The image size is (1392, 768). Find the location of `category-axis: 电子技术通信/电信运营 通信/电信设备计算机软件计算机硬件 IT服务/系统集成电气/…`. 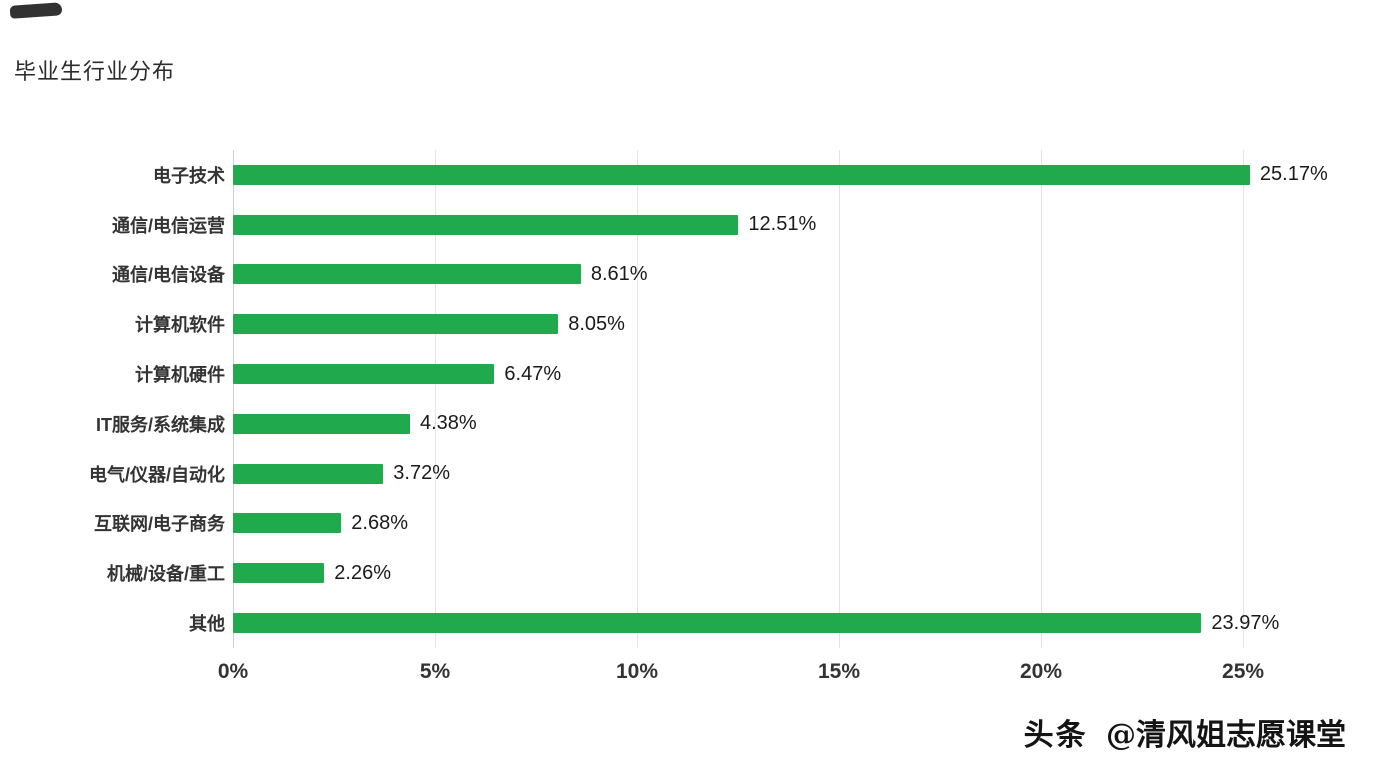

category-axis: 电子技术通信/电信运营 通信/电信设备计算机软件计算机硬件 IT服务/系统集成电气/… is located at coordinates (112, 399).